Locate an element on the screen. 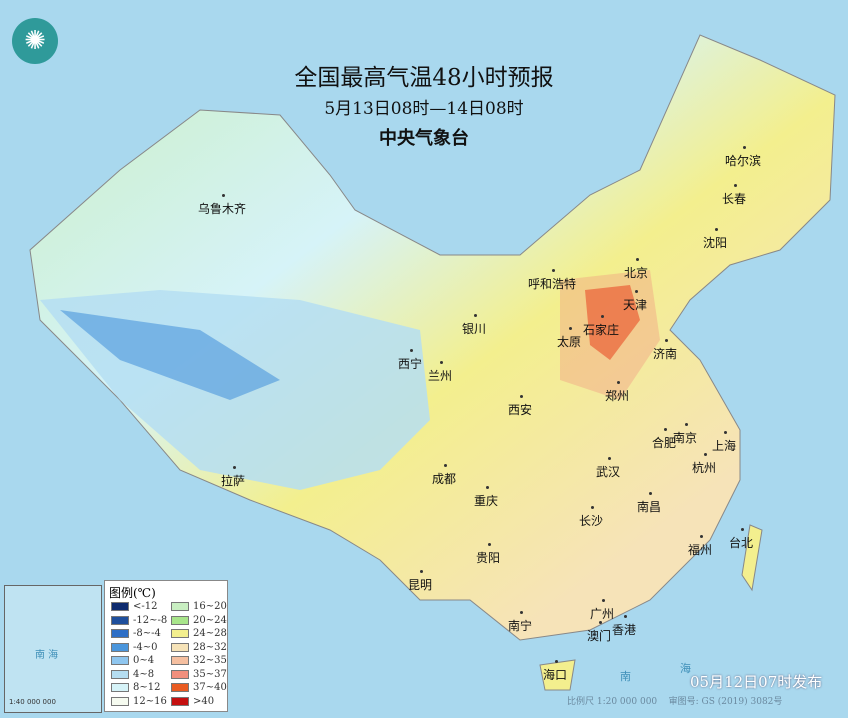 The height and width of the screenshot is (718, 848). south-china-sea-inset: 南 海 1:40 000 000 is located at coordinates (53, 649).